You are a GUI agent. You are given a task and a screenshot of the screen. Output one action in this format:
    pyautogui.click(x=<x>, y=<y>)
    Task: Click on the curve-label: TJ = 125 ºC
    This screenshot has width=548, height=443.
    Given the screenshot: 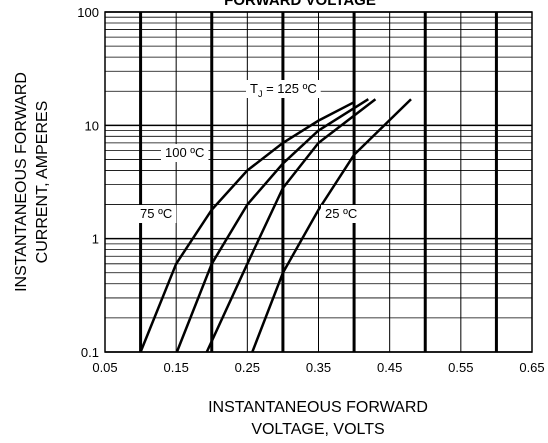 What is the action you would take?
    pyautogui.click(x=283, y=90)
    